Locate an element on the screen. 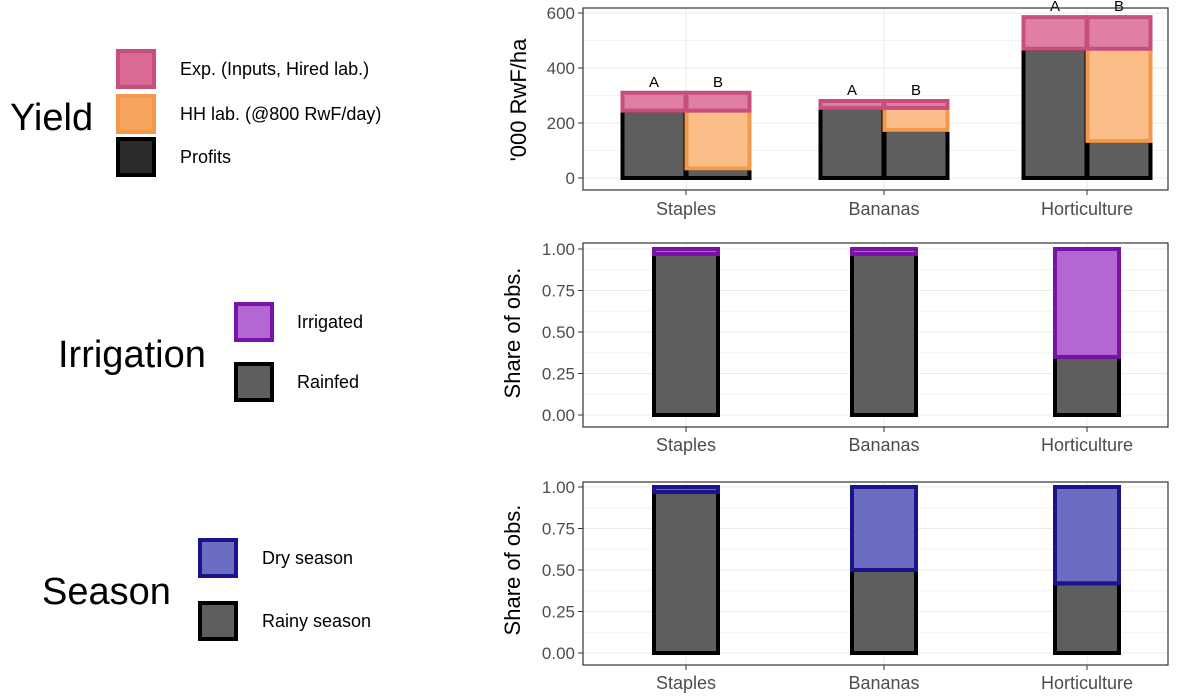 The width and height of the screenshot is (1188, 696). bar-bananas-B: B is located at coordinates (916, 131).